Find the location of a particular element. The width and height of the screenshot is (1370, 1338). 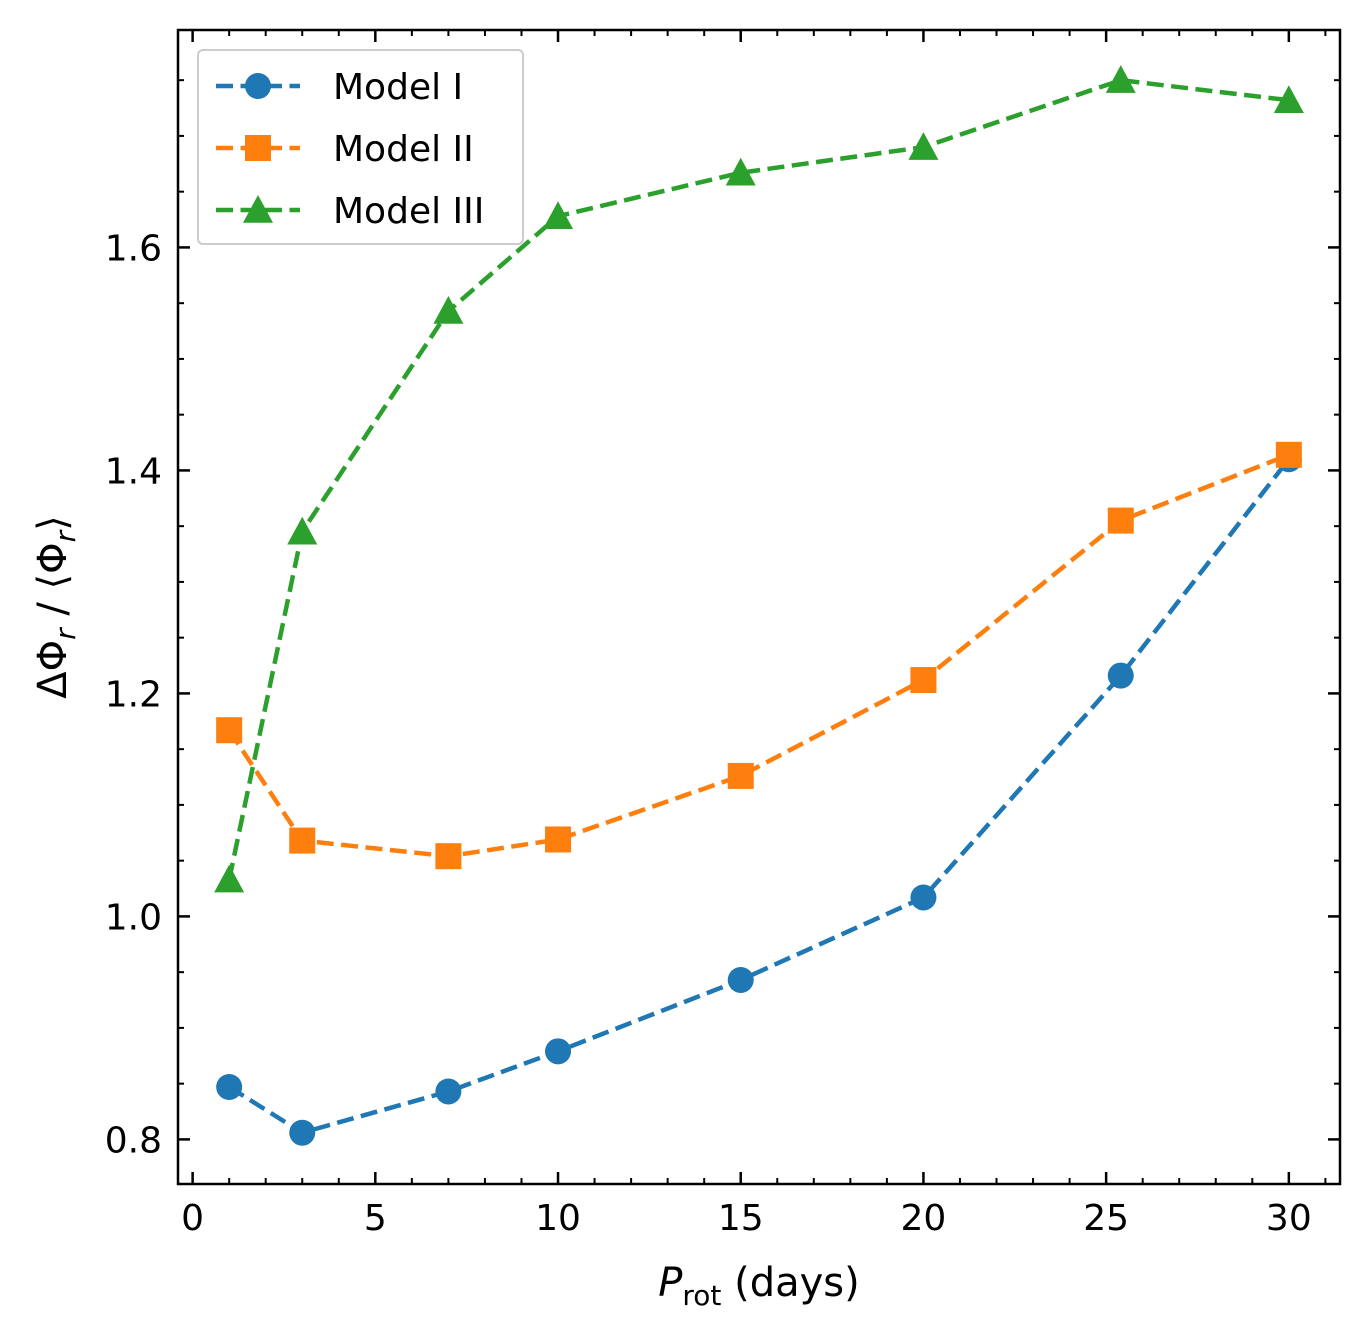

y-tick-label: 1.6 is located at coordinates (133, 248).